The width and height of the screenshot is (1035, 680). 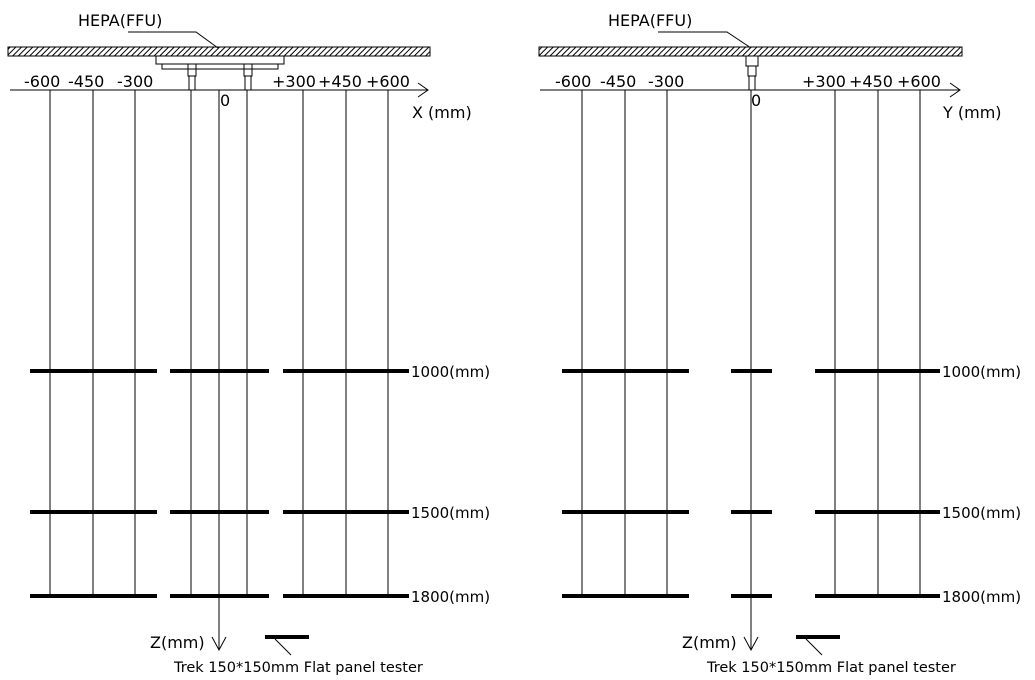 I want to click on axis-label: X (mm), so click(x=442, y=112).